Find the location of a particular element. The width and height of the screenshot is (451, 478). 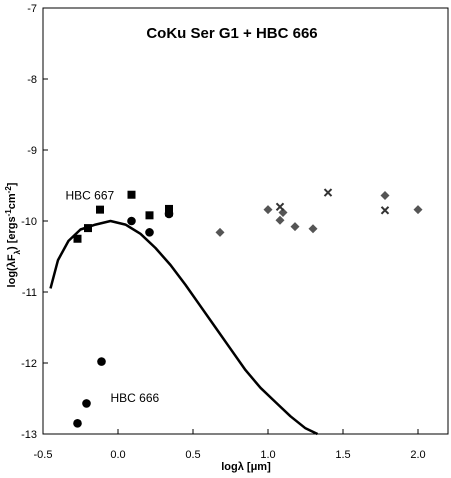

y-tick-label: -7 is located at coordinates (32, 9).